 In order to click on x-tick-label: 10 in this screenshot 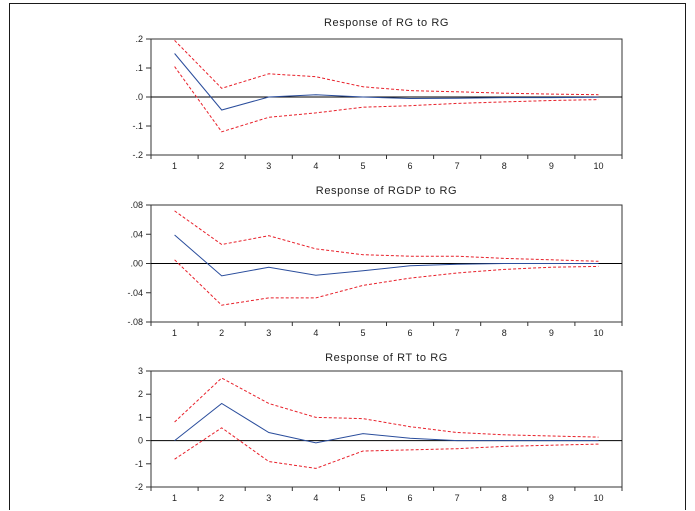, I will do `click(598, 166)`.